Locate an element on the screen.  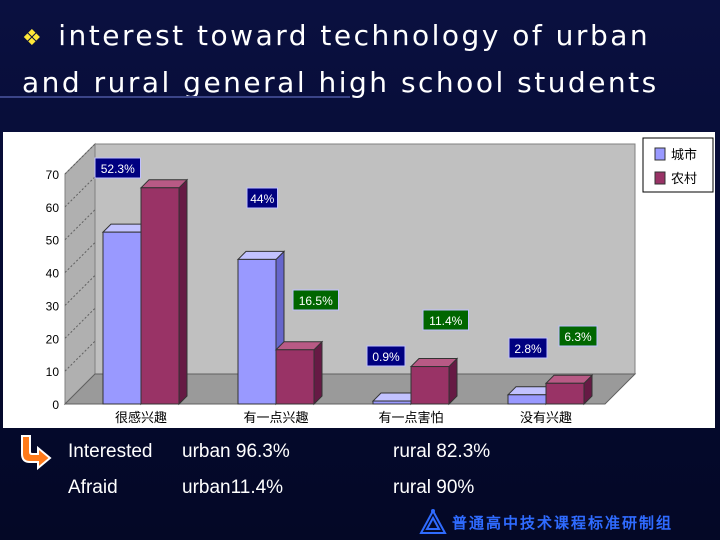
data-label: 6.3% is located at coordinates (578, 336).